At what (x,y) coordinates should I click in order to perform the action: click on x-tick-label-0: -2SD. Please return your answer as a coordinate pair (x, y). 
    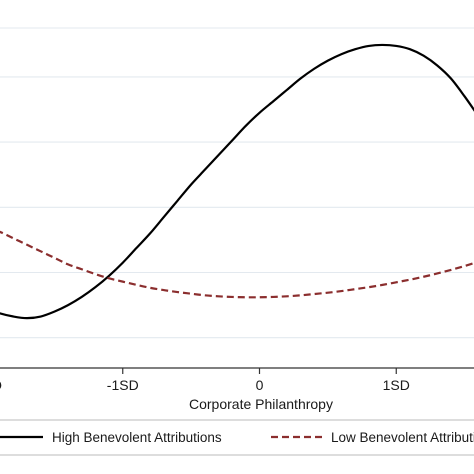
    Looking at the image, I should click on (1, 385).